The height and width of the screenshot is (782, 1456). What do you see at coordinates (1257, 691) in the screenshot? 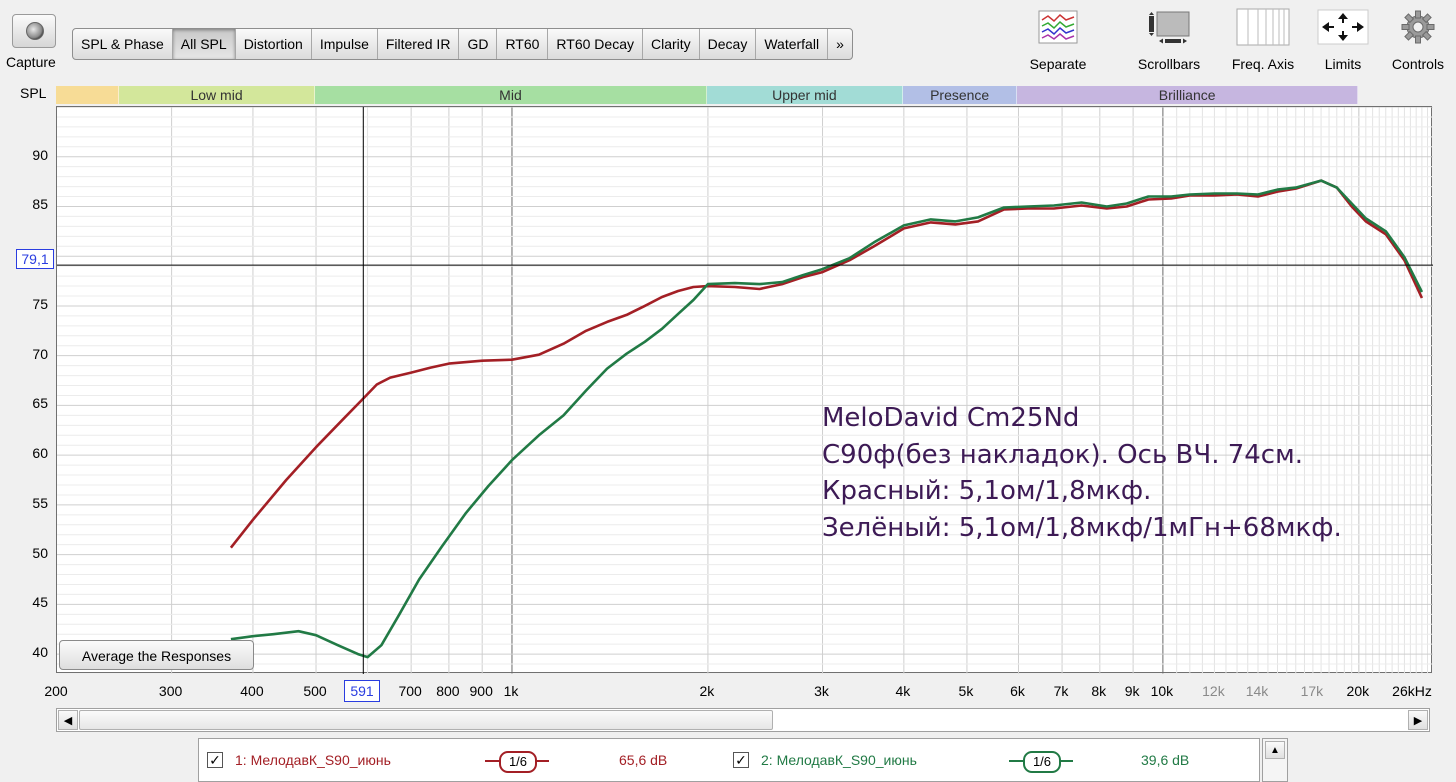
I see `x-tick-label: 14k` at bounding box center [1257, 691].